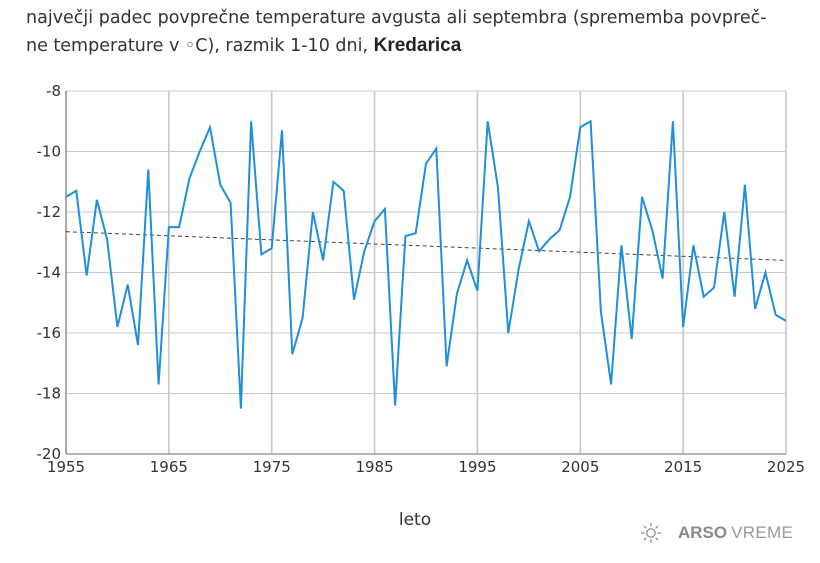 This screenshot has height=563, width=820. What do you see at coordinates (197, 46) in the screenshot?
I see `chart-title-text-2: ne temperature v ◦C), razmik 1-10 dni,` at bounding box center [197, 46].